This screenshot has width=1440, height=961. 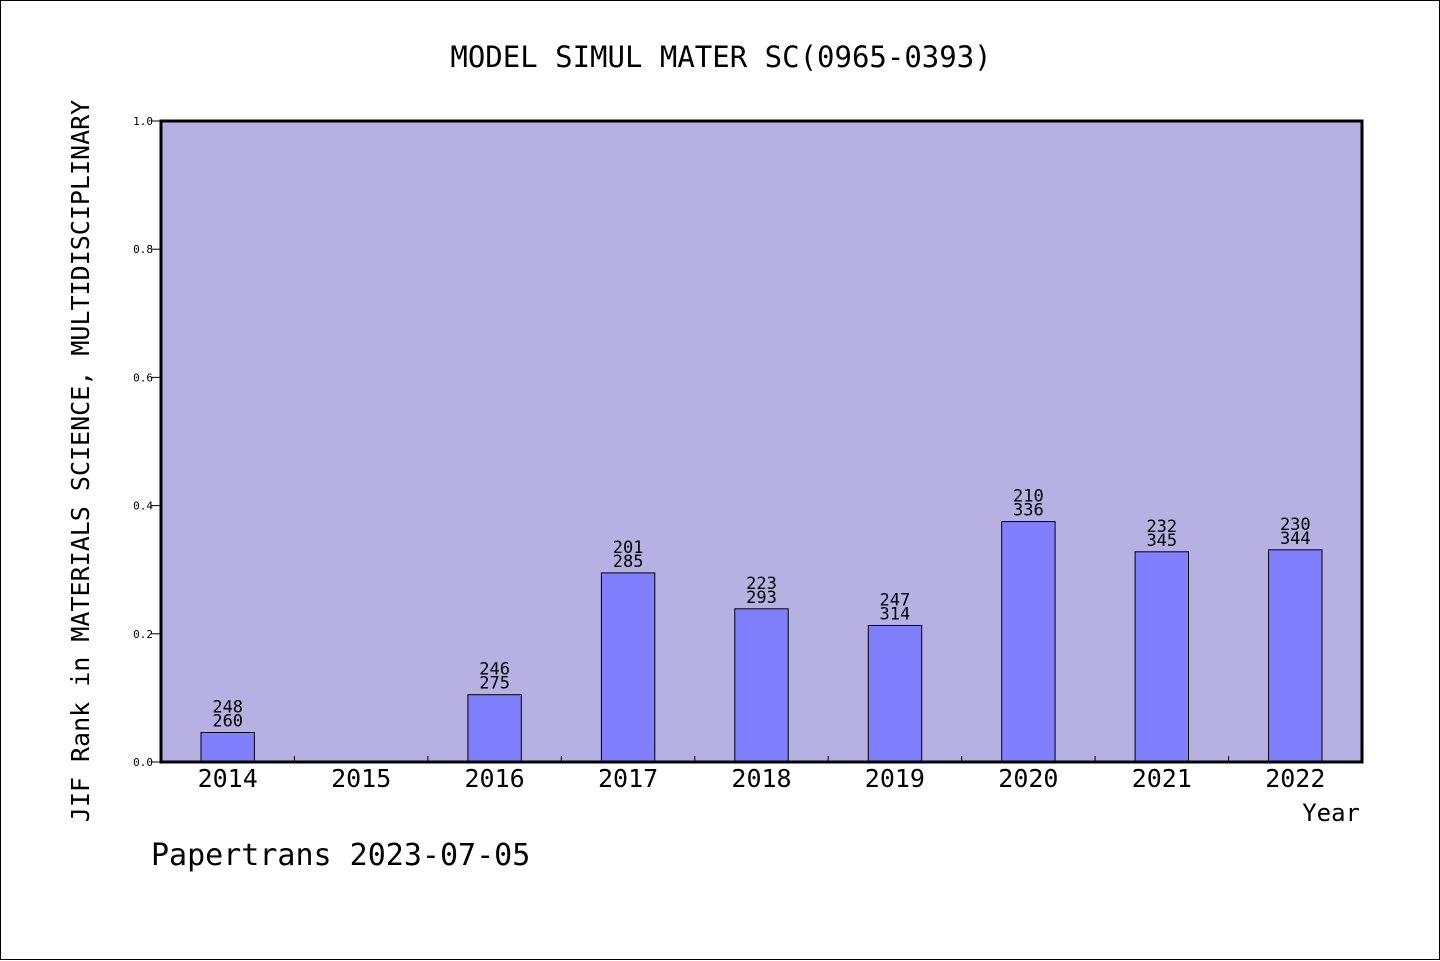 What do you see at coordinates (227, 722) in the screenshot?
I see `total-label-2014: 260` at bounding box center [227, 722].